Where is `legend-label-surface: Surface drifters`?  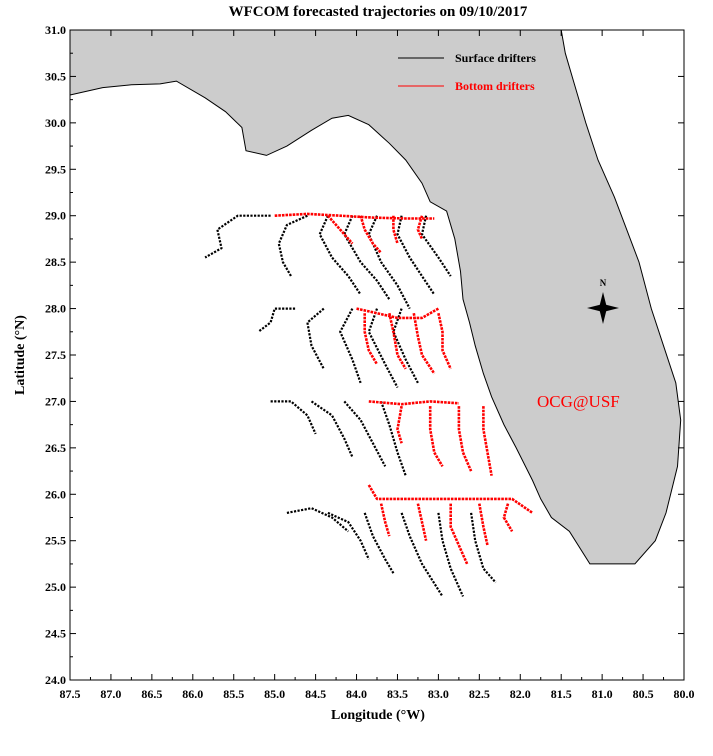
legend-label-surface: Surface drifters is located at coordinates (495, 58).